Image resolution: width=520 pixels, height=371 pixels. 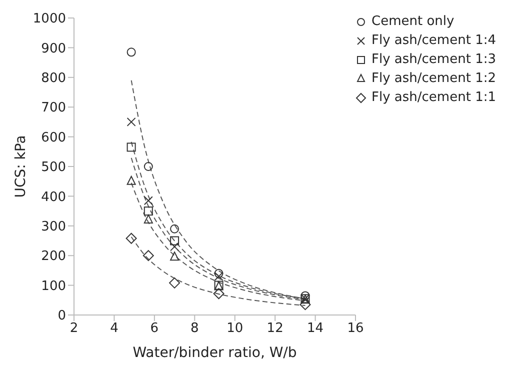 I want to click on y-tick-label: 300, so click(x=53, y=227).